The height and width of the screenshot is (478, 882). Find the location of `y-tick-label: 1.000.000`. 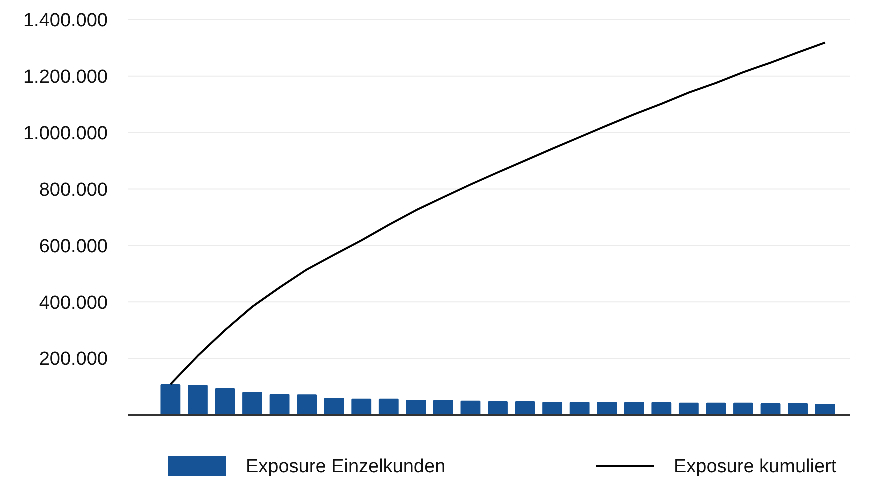

y-tick-label: 1.000.000 is located at coordinates (65, 134).